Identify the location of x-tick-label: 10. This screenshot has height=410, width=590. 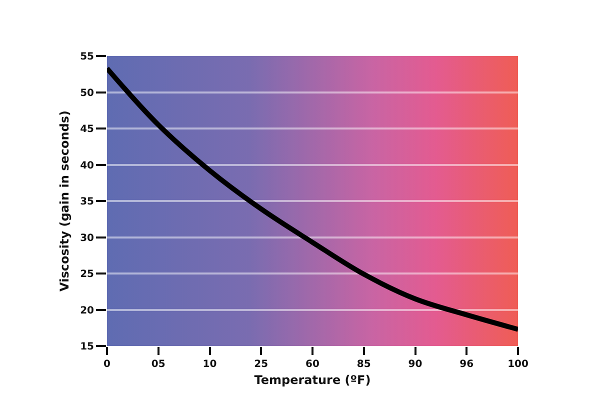
(209, 364).